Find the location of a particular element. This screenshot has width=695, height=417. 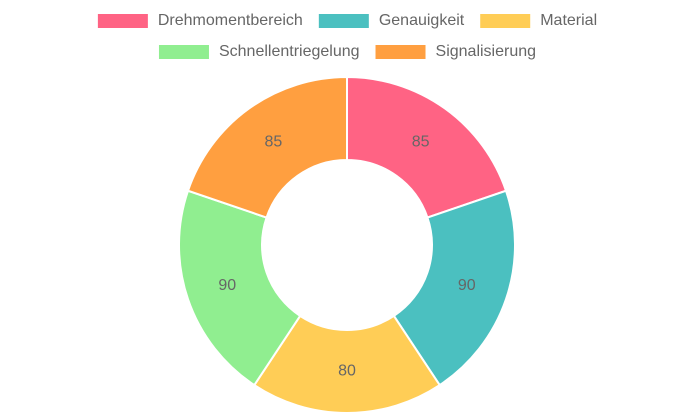

value-label: 80 is located at coordinates (347, 371).